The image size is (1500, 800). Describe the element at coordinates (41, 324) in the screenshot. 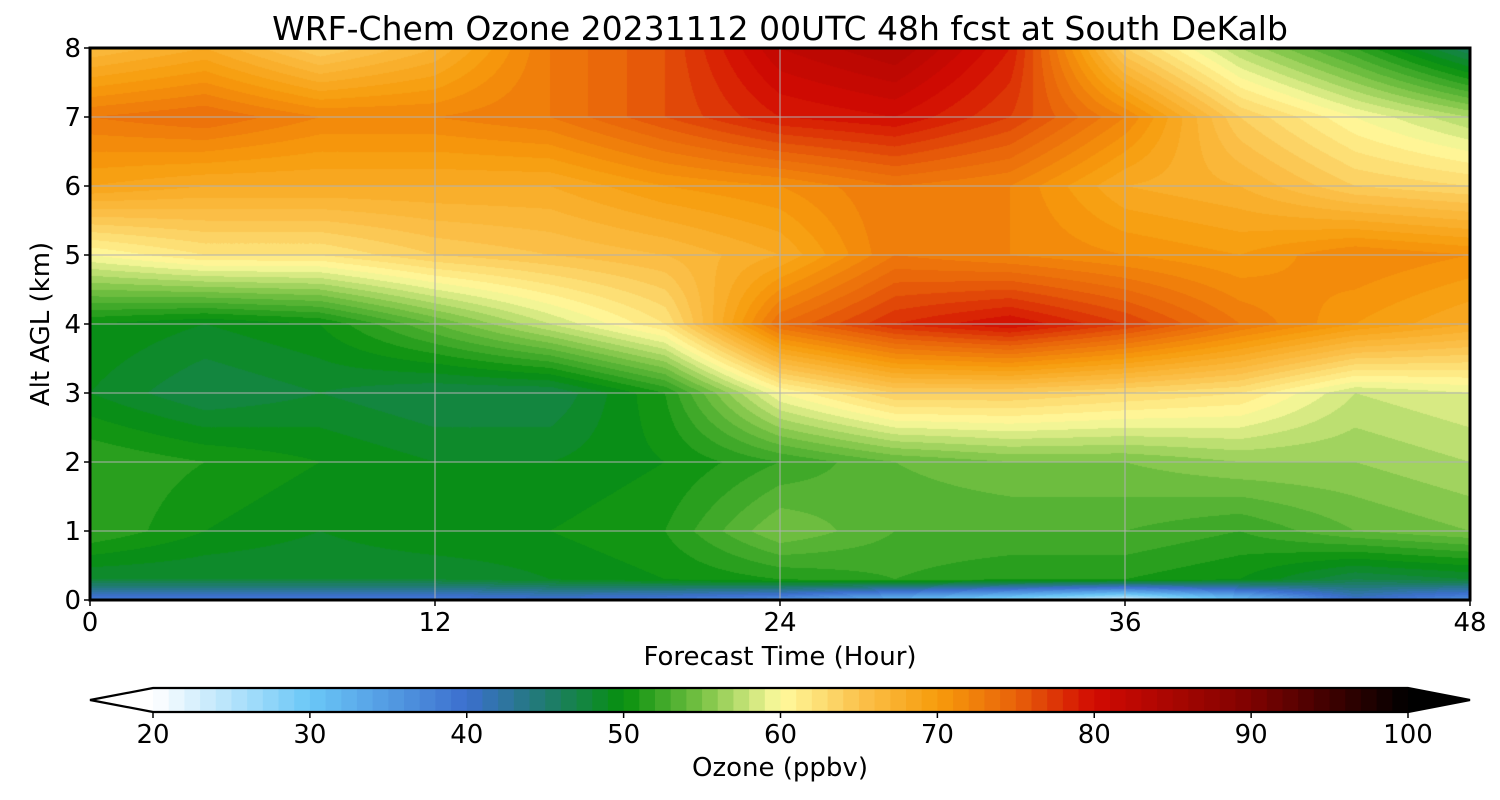

I see `y-axis-label: Alt AGL (km)` at that location.